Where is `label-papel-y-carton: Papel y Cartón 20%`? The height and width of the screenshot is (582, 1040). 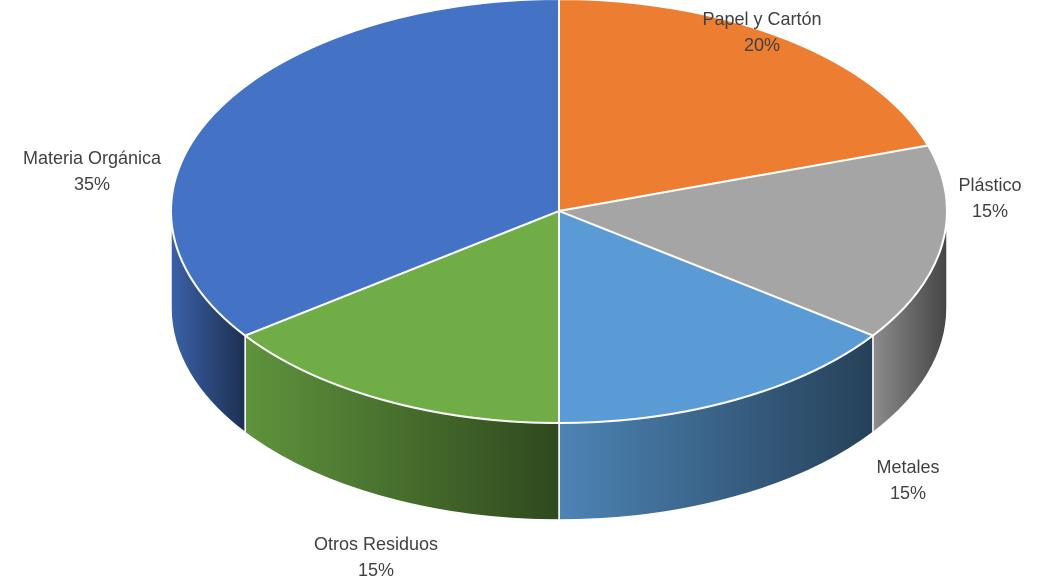
label-papel-y-carton: Papel y Cartón 20% is located at coordinates (762, 32).